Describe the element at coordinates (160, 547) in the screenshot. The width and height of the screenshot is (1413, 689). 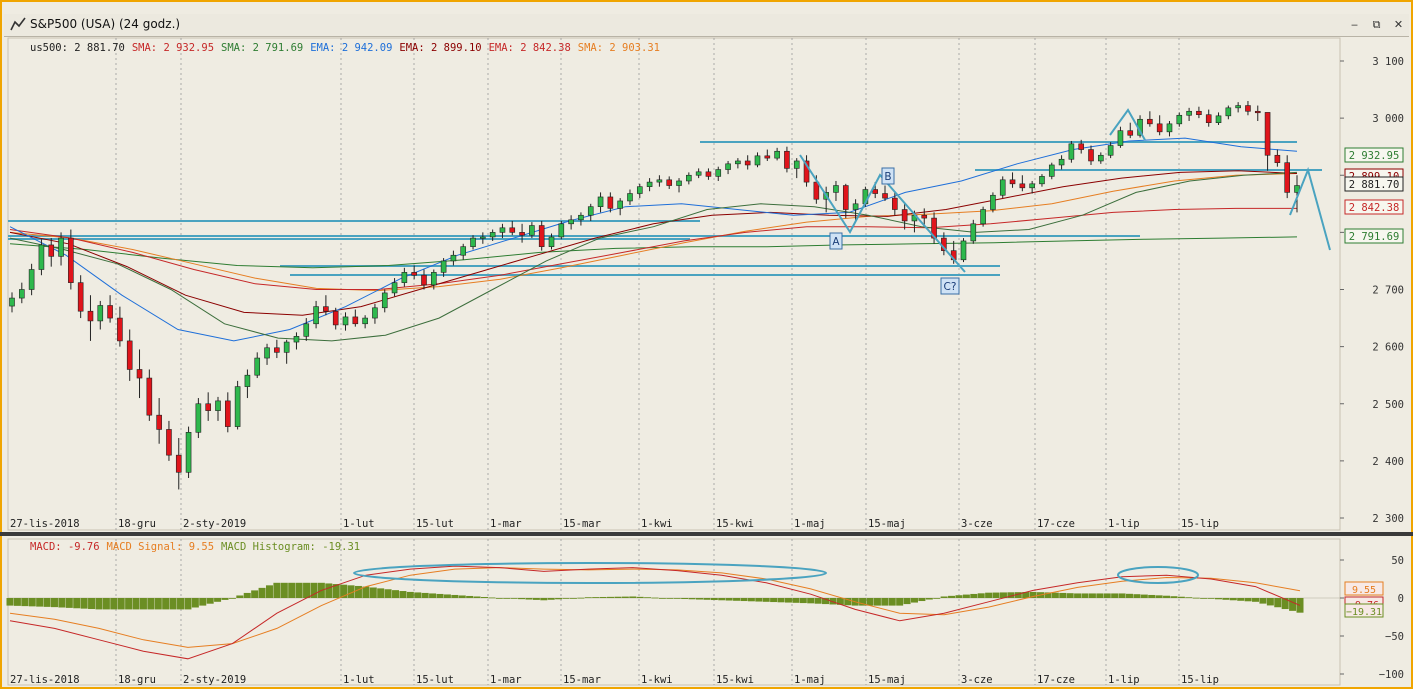
I see `macd-legend-item: MACD Signal: 9.55` at that location.